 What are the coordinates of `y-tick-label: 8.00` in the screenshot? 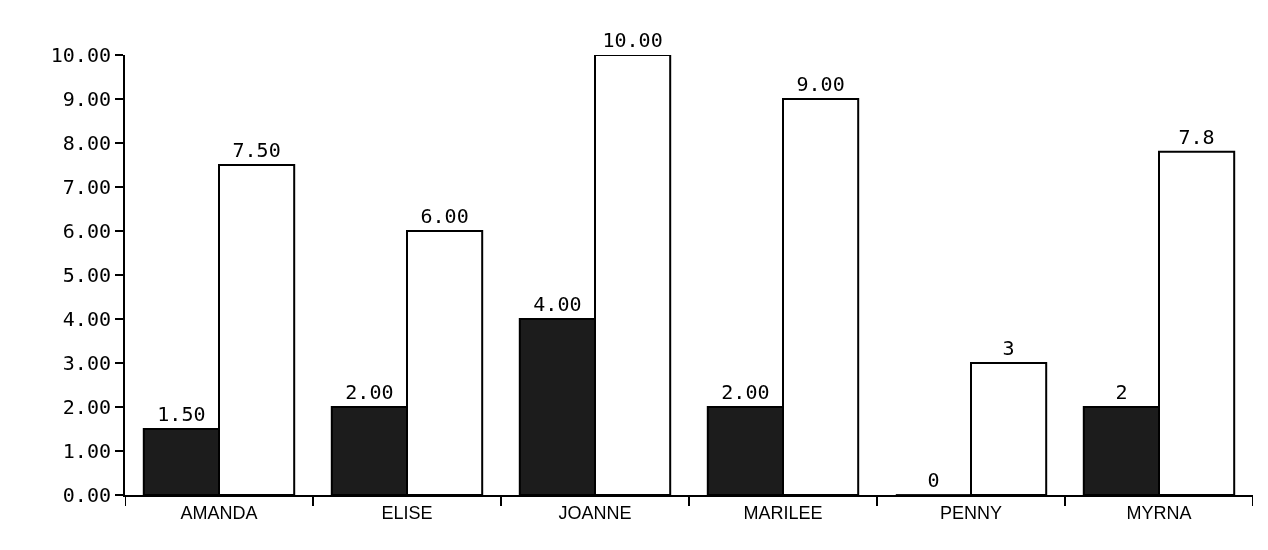 It's located at (86, 143).